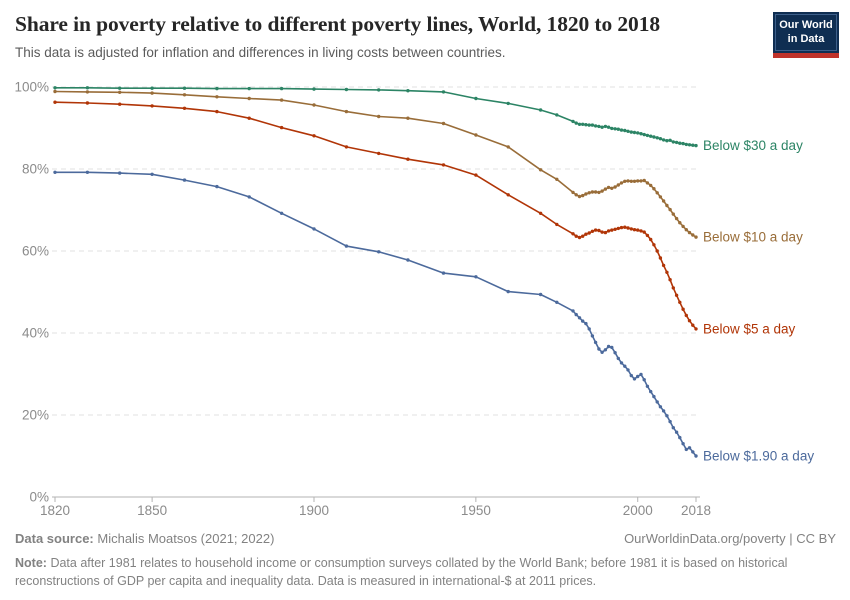  Describe the element at coordinates (641, 374) in the screenshot. I see `series-point-below-1.90-a-day-2001` at that location.